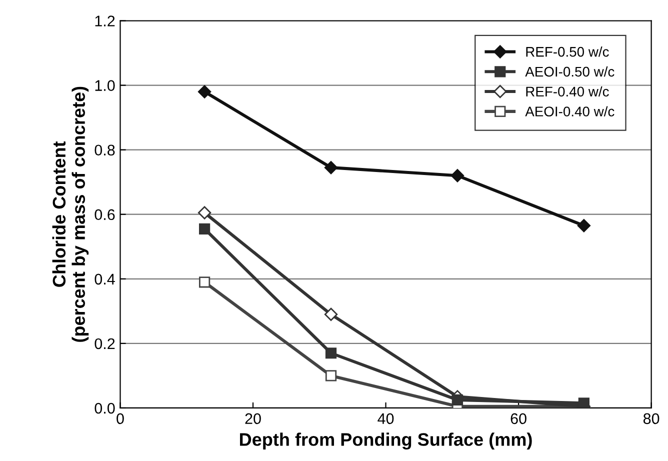 The height and width of the screenshot is (461, 668). Describe the element at coordinates (105, 21) in the screenshot. I see `y-tick-label: 1.2` at that location.